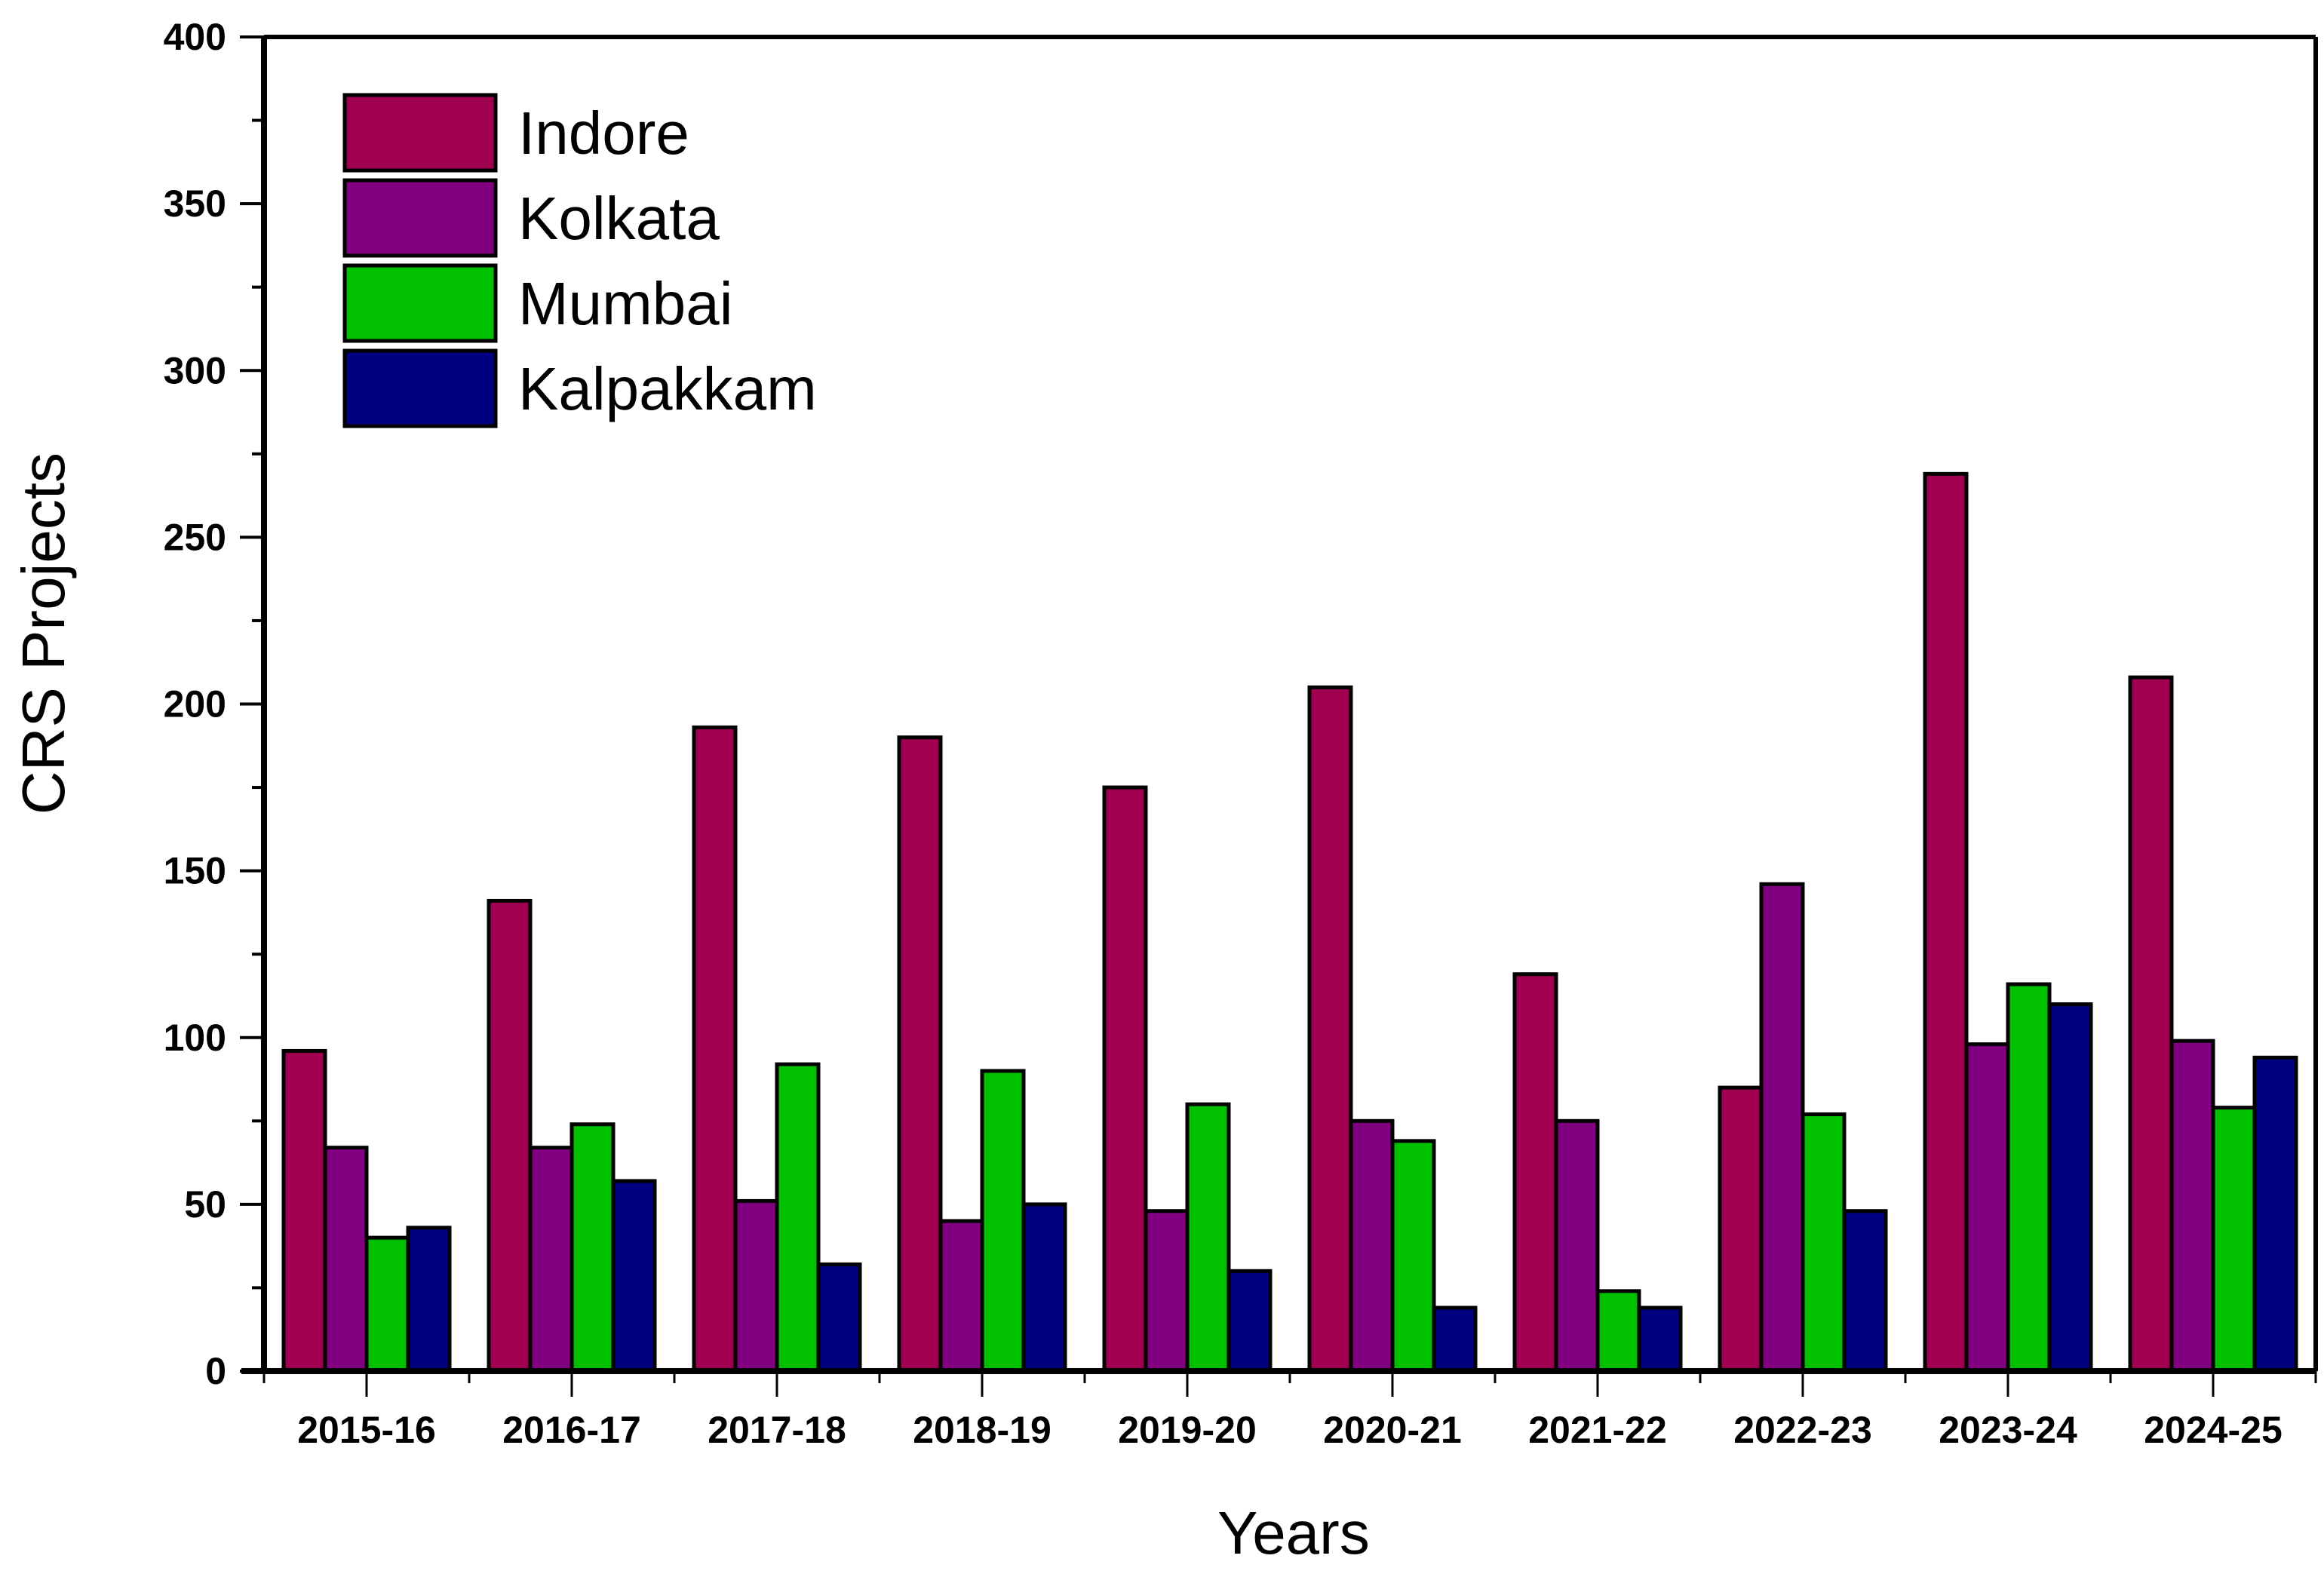 The width and height of the screenshot is (2324, 1577). I want to click on y-tick-label: 50, so click(205, 1204).